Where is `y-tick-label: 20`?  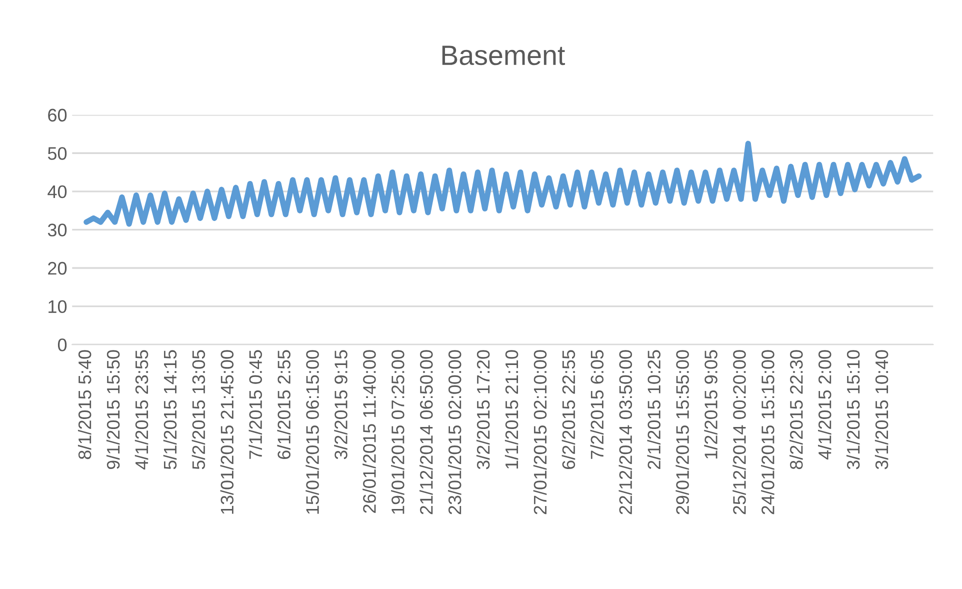 y-tick-label: 20 is located at coordinates (57, 268).